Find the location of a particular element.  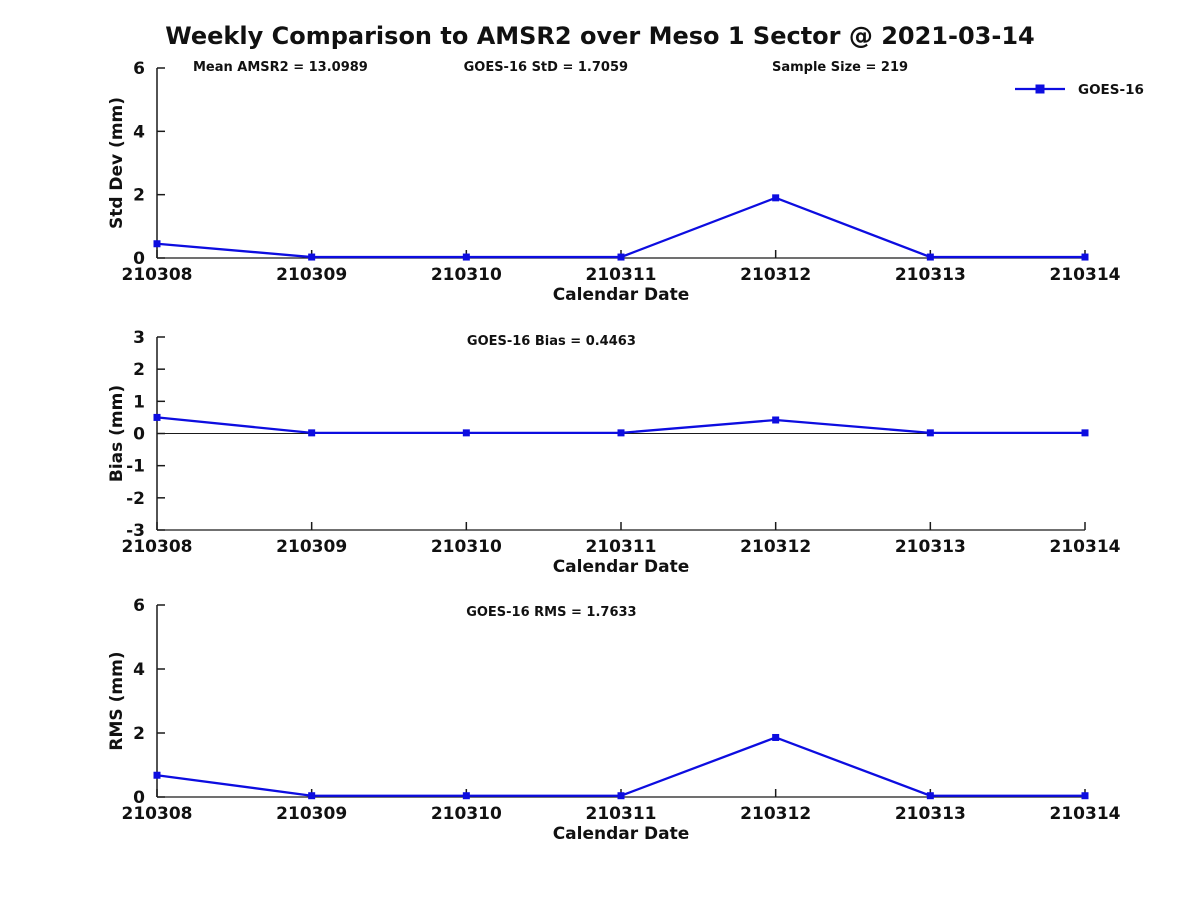

y-axis-title: RMS (mm) is located at coordinates (117, 700).